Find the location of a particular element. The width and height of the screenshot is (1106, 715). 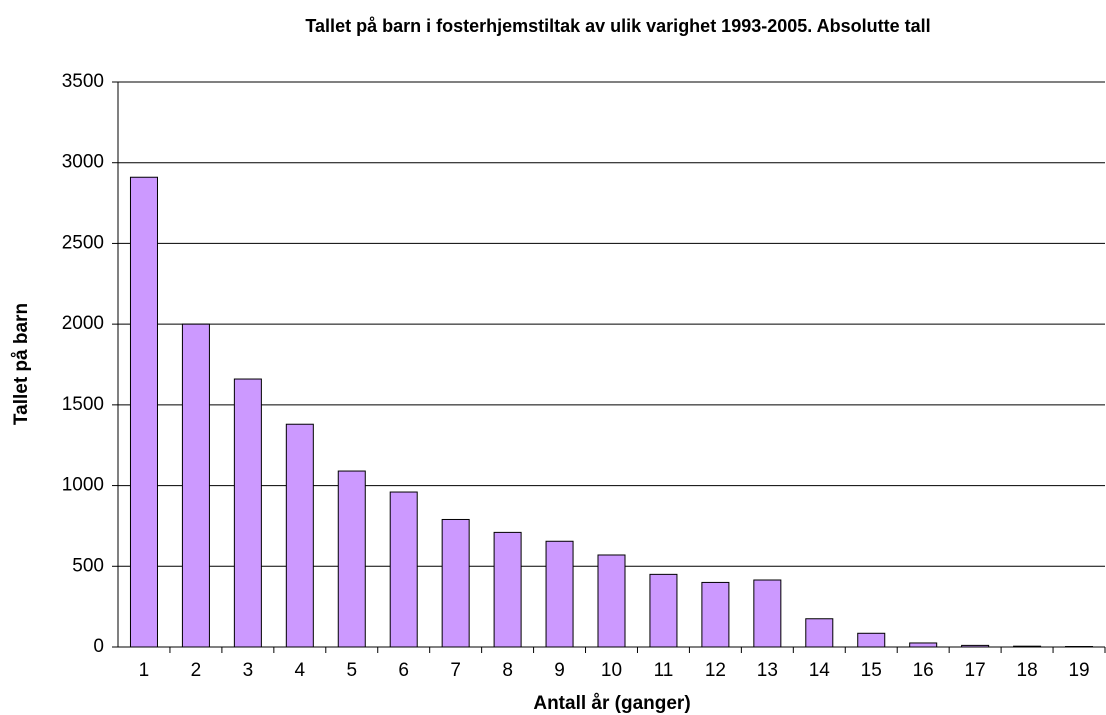

x-tick-label: 13 is located at coordinates (767, 670).